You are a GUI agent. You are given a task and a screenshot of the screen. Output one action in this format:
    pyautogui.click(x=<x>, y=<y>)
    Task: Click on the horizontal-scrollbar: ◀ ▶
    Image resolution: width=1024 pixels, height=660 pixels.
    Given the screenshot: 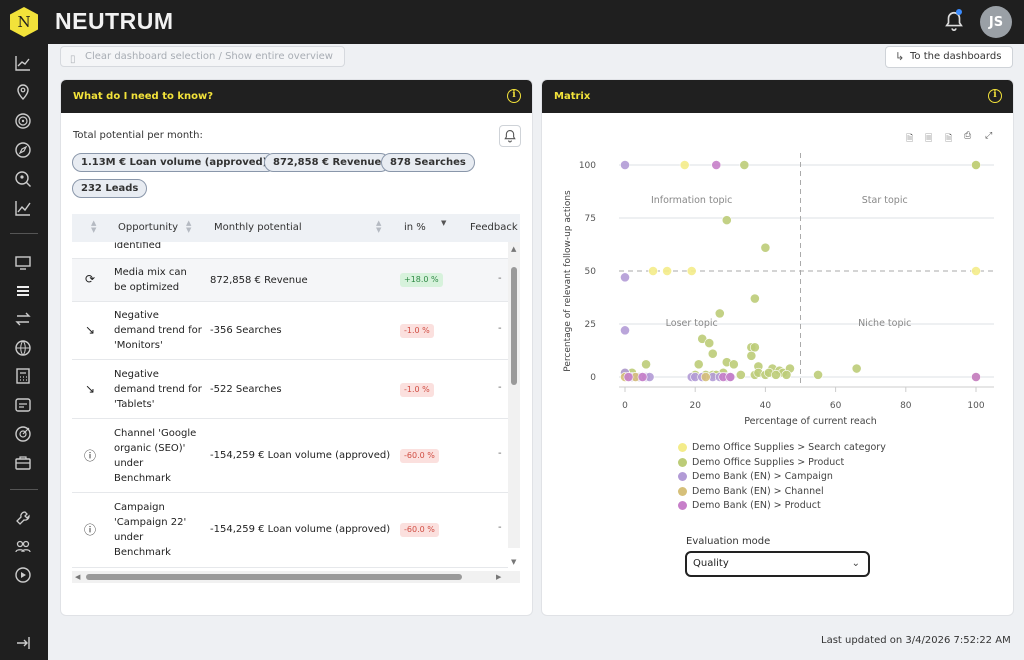 What is the action you would take?
    pyautogui.click(x=296, y=577)
    